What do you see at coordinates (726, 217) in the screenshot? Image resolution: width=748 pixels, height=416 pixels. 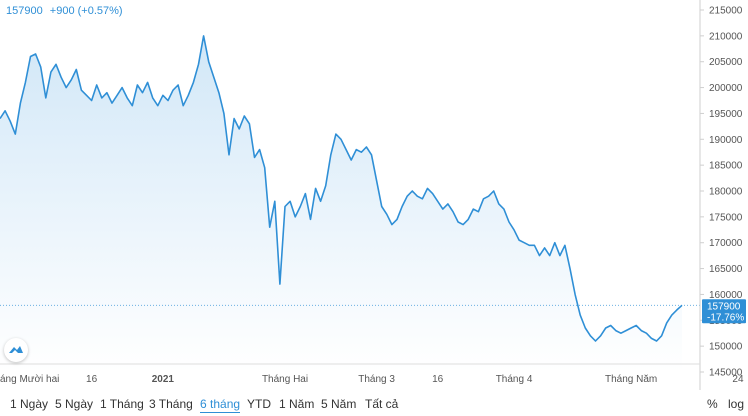 I see `y-tick-label: 175000` at bounding box center [726, 217].